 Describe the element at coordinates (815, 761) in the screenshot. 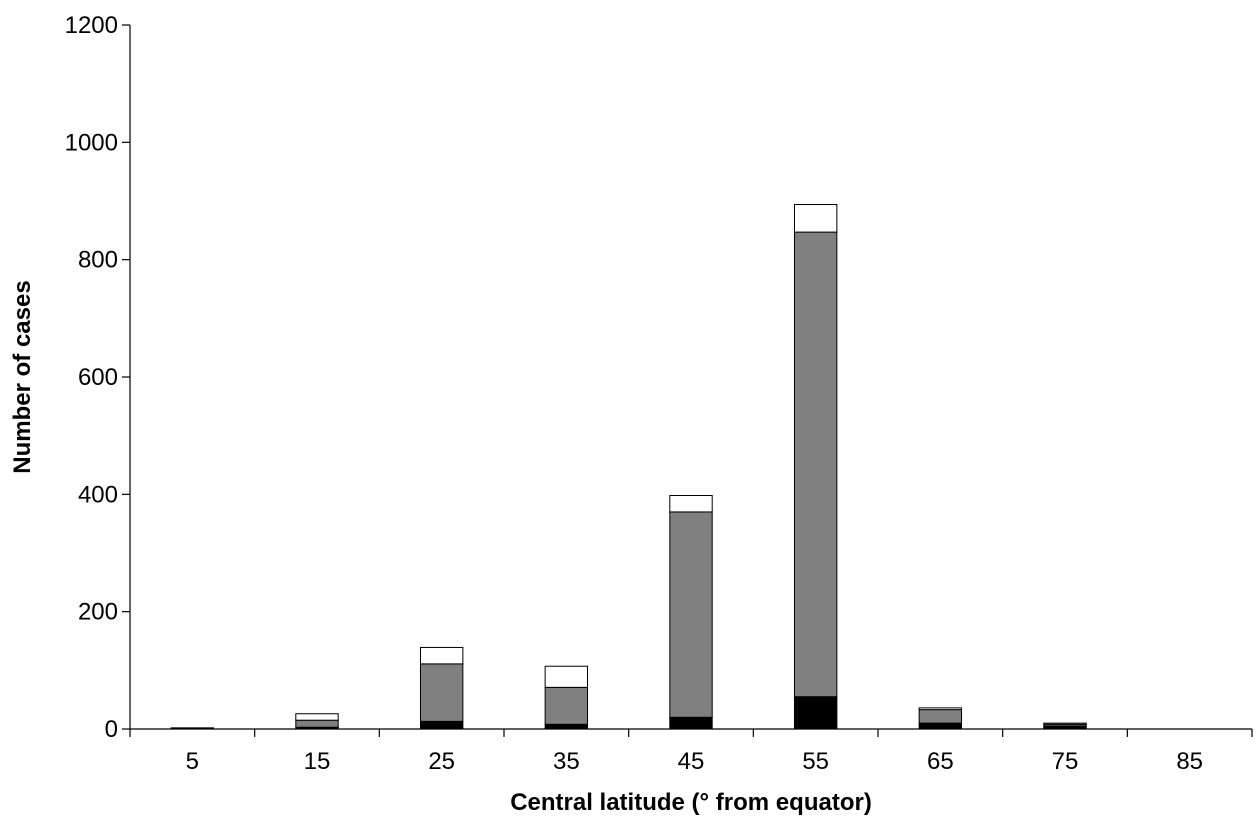

I see `x-tick-label: 55` at that location.